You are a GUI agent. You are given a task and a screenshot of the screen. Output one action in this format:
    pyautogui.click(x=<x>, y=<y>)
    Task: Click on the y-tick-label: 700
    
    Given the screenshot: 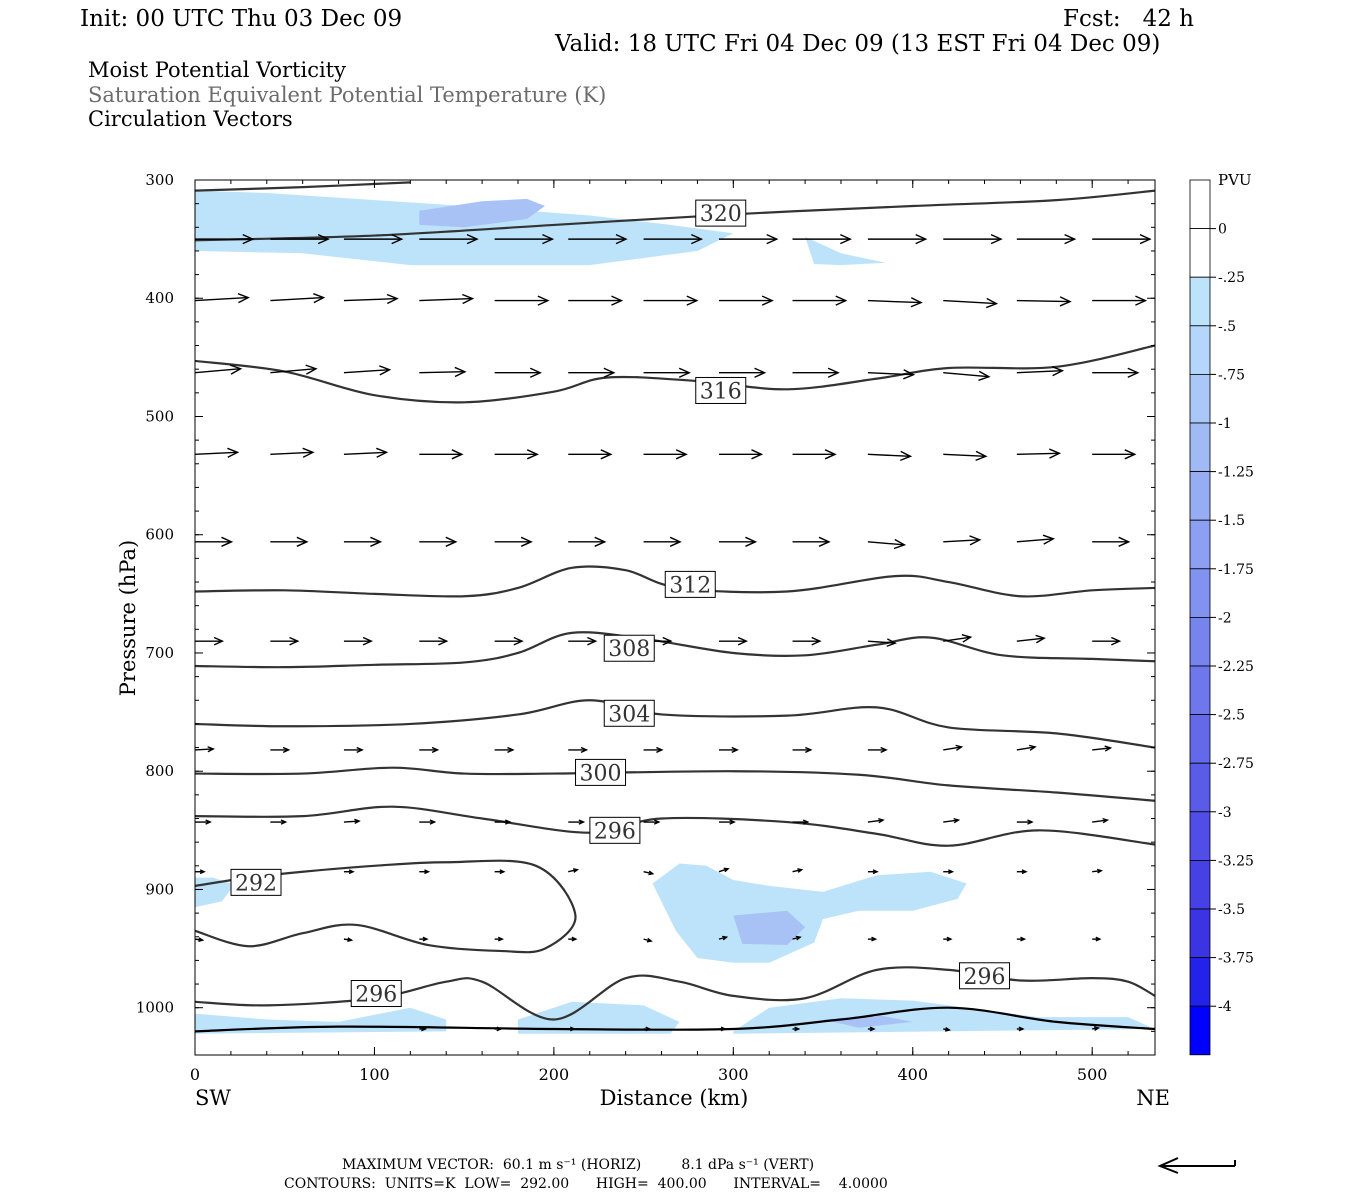 What is the action you would take?
    pyautogui.click(x=159, y=653)
    